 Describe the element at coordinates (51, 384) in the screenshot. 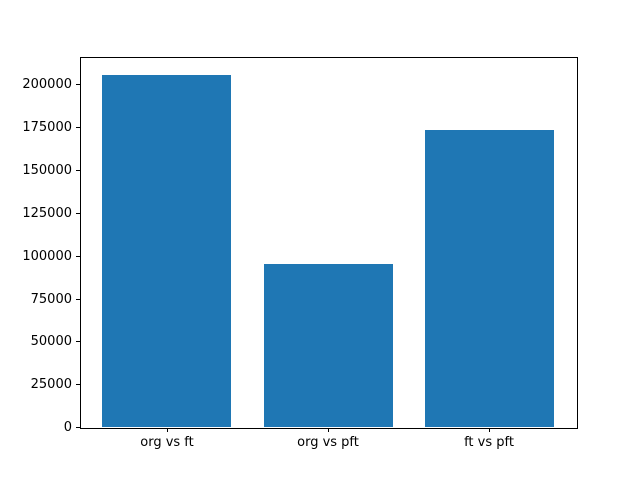

I see `y-tick-label: 25000` at that location.